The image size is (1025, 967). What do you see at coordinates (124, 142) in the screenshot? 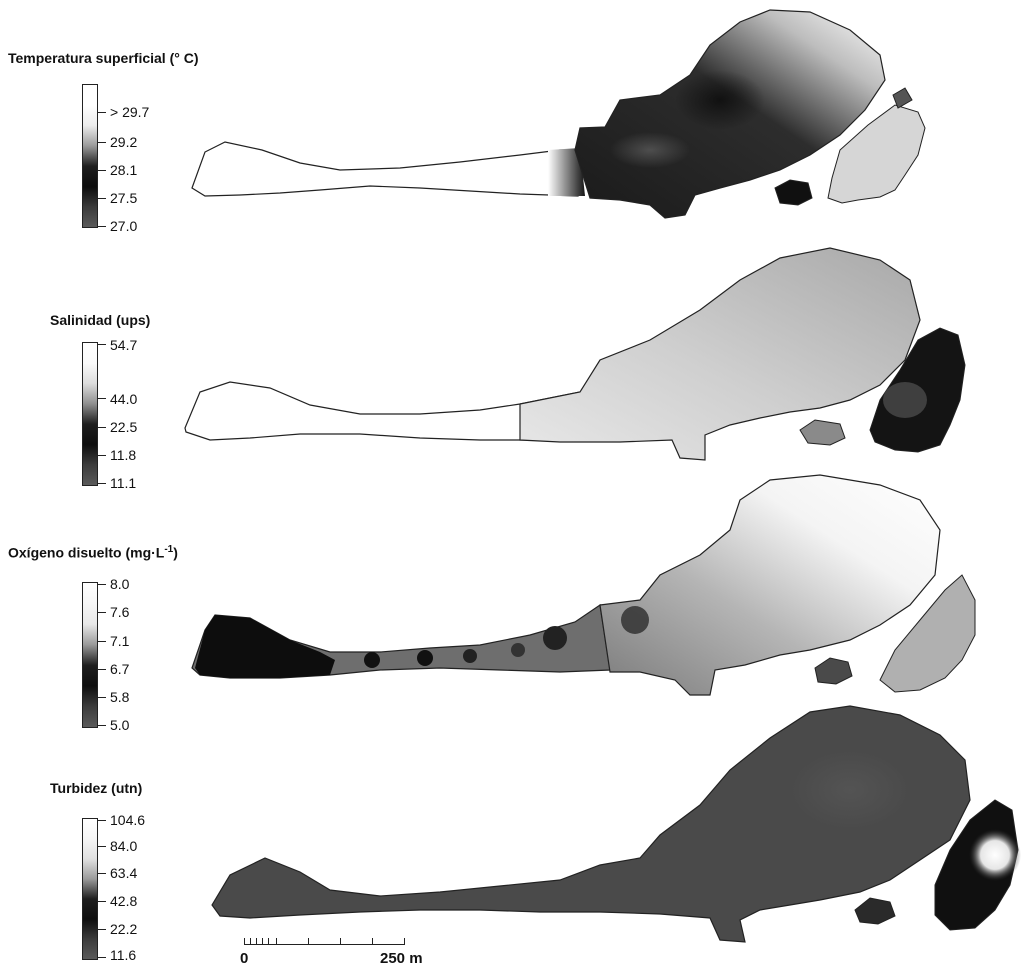
I see `temperature-legend-label: 29.2` at bounding box center [124, 142].